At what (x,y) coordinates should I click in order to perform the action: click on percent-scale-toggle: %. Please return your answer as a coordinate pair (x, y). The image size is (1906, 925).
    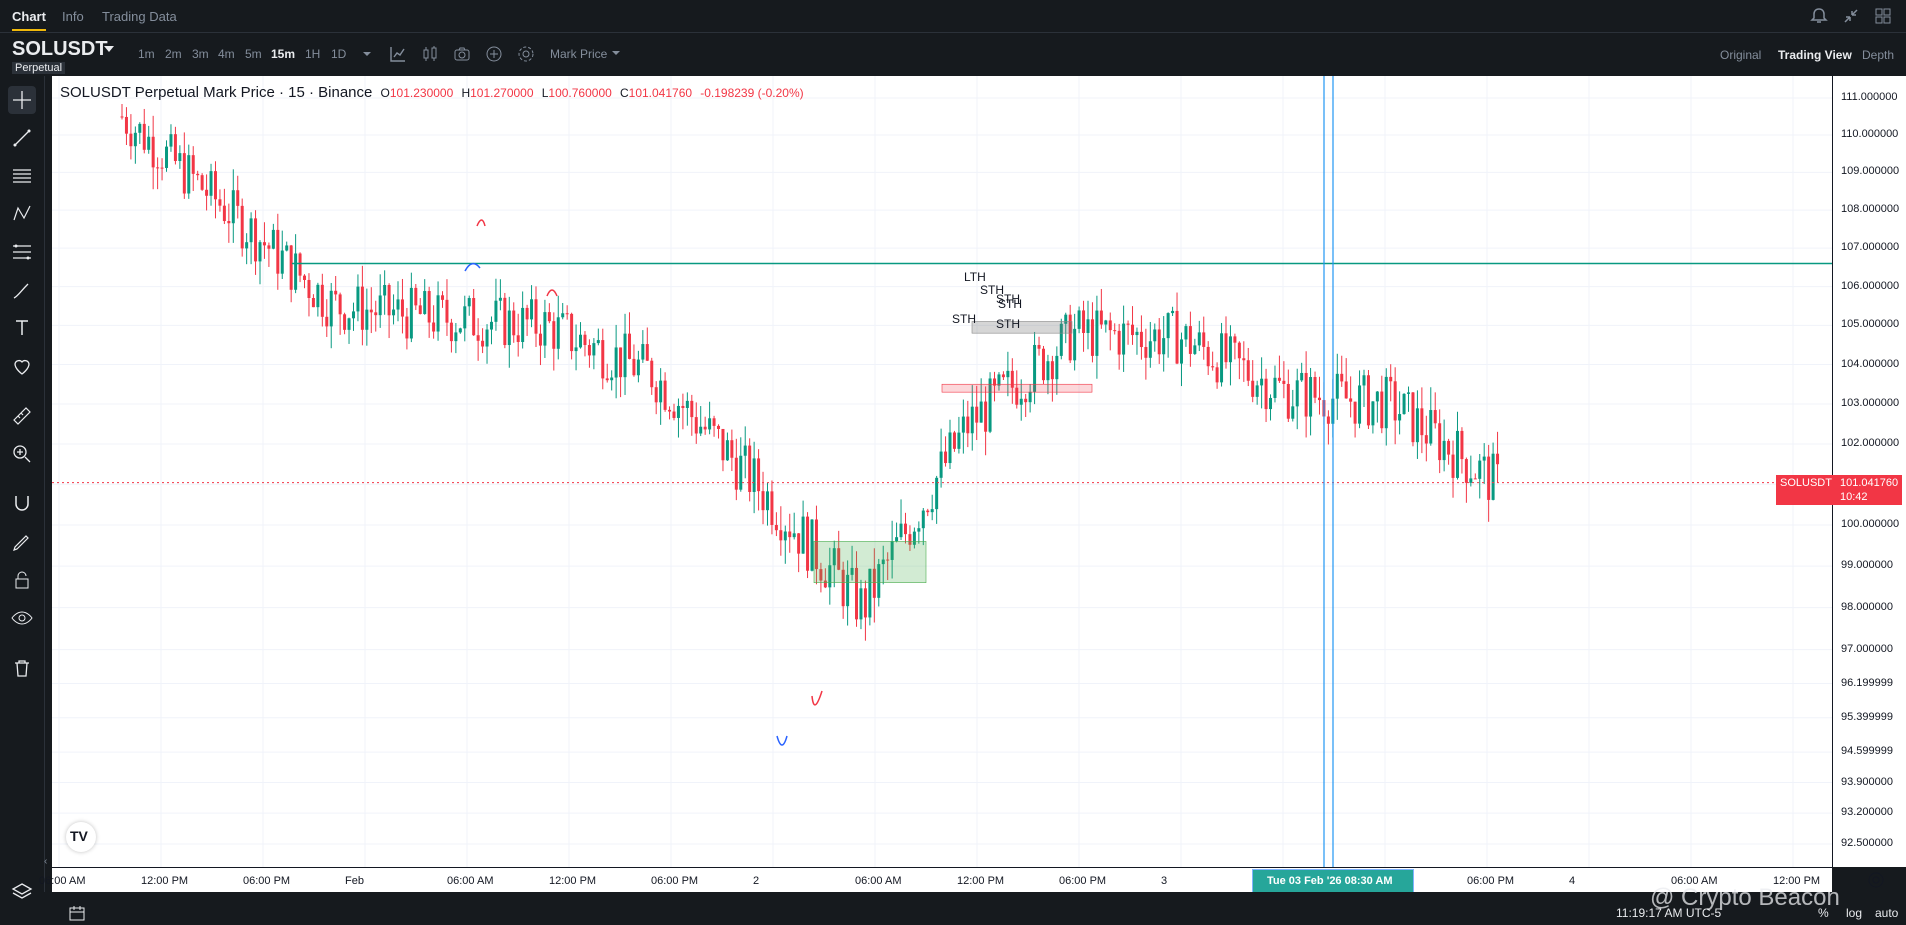
    Looking at the image, I should click on (1823, 913).